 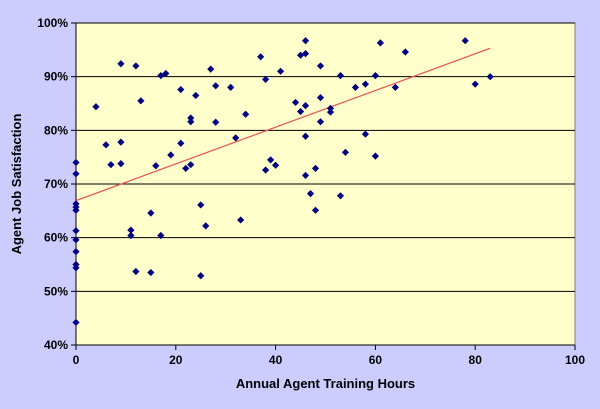 I want to click on x-axis-title: Annual Agent Training Hours, so click(x=325, y=383).